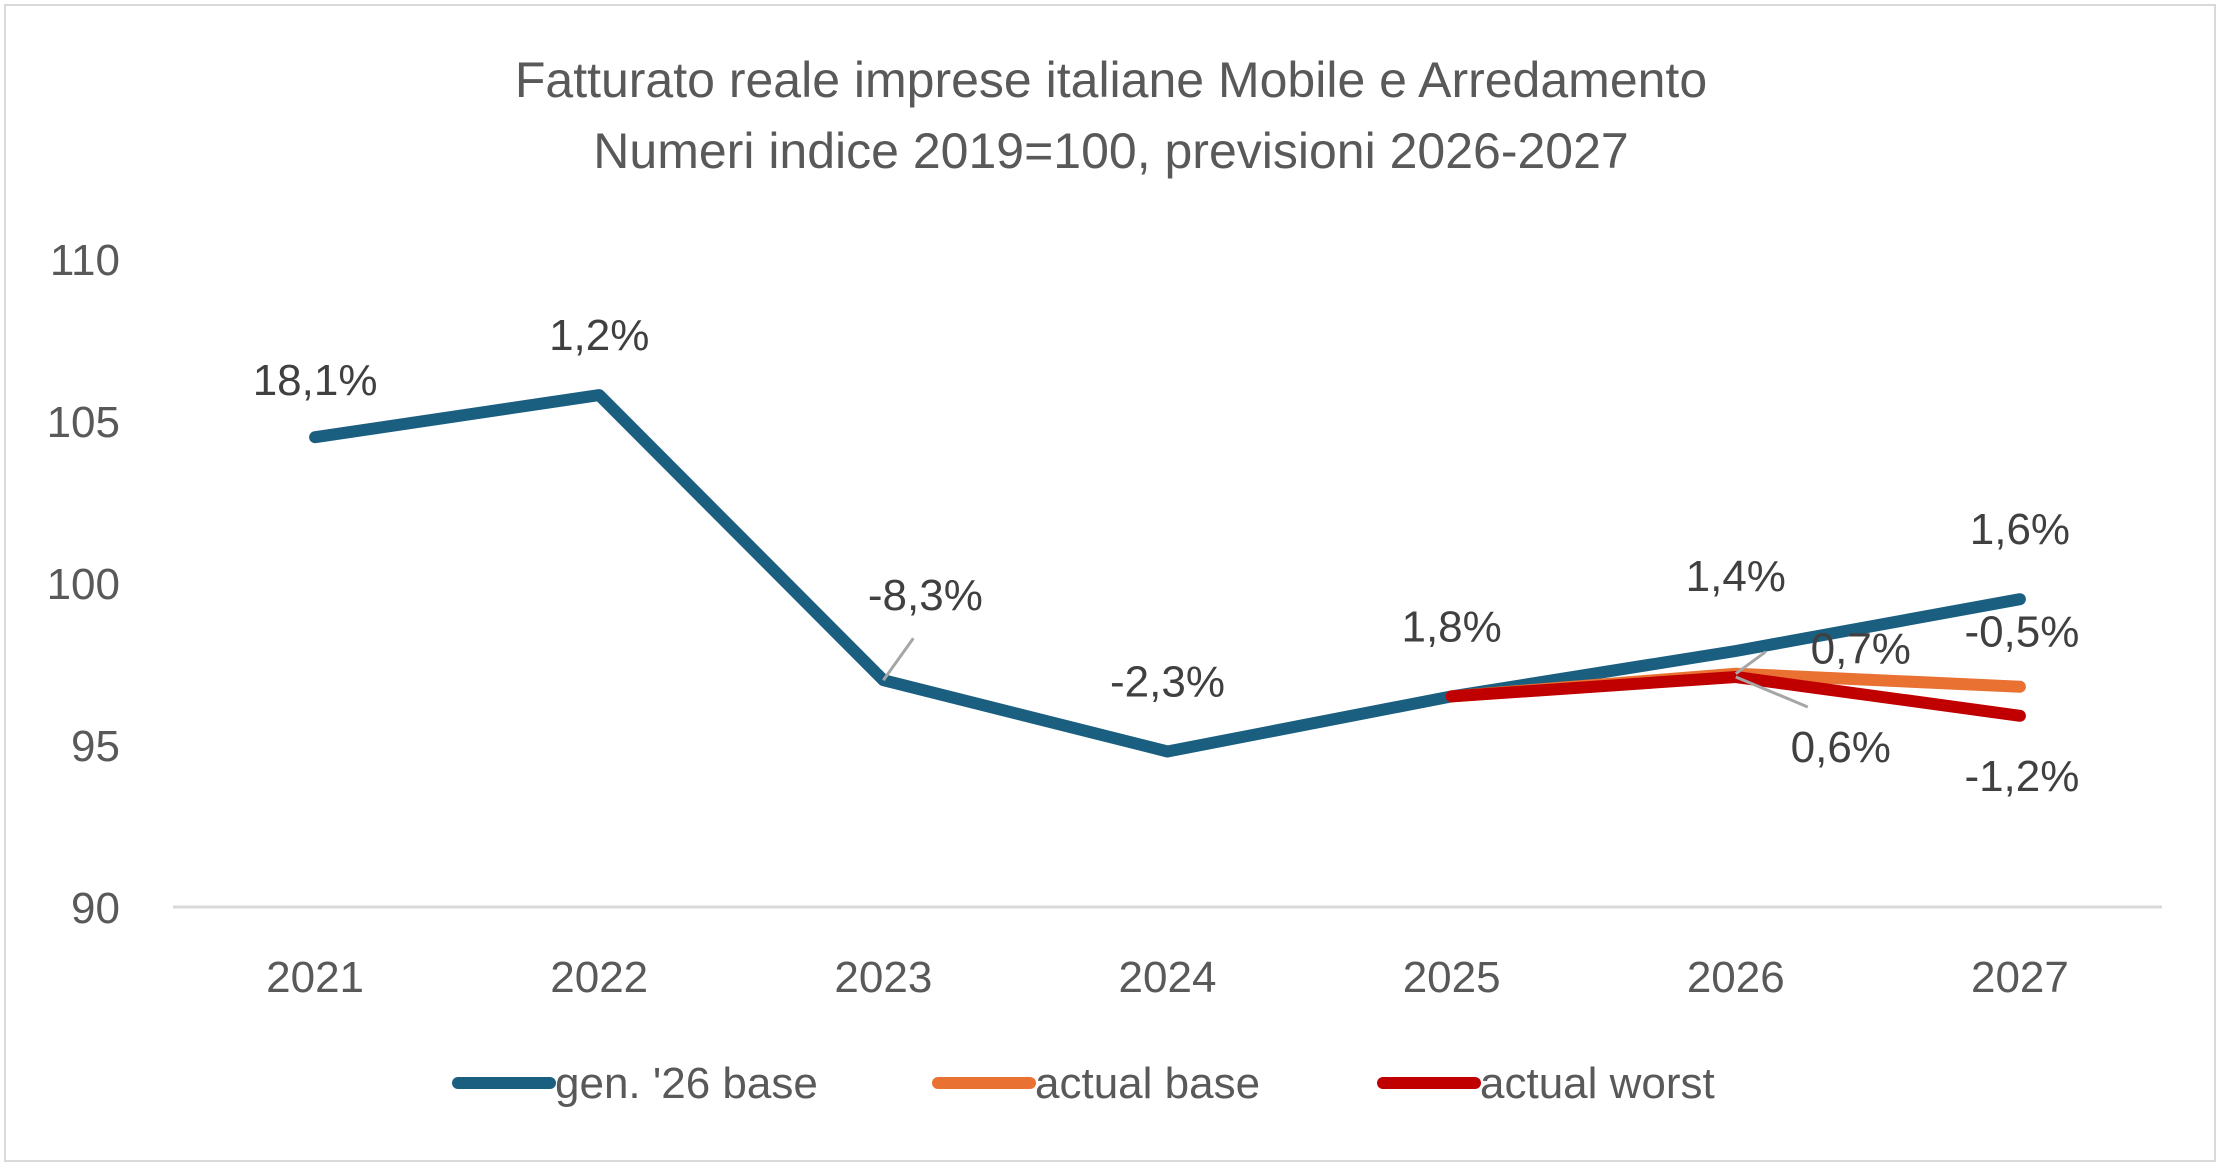 Image resolution: width=2222 pixels, height=1168 pixels. Describe the element at coordinates (315, 977) in the screenshot. I see `x-tick-label: 2021` at that location.